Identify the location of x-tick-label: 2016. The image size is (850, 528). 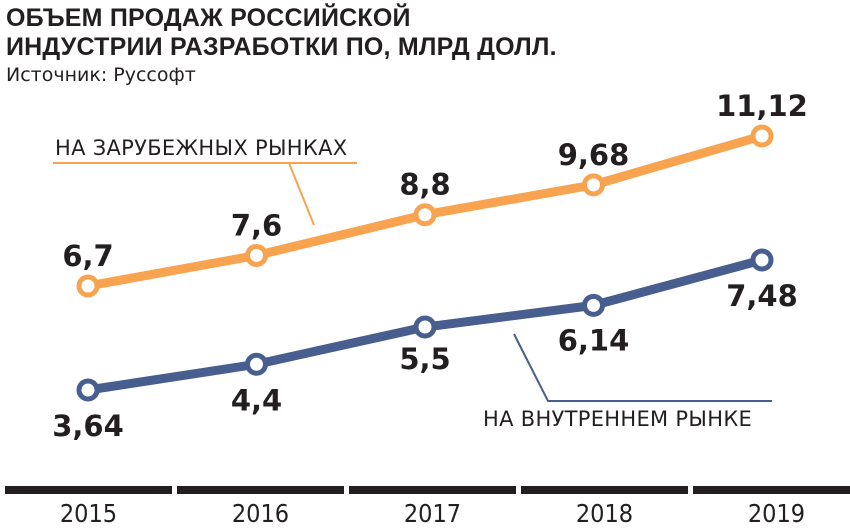
(260, 513).